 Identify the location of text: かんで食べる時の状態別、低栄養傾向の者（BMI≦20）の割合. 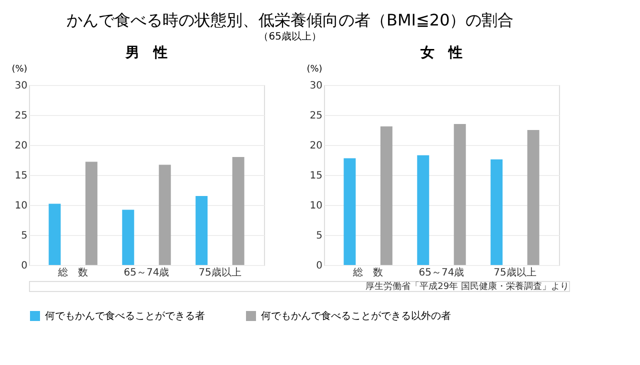
(290, 20).